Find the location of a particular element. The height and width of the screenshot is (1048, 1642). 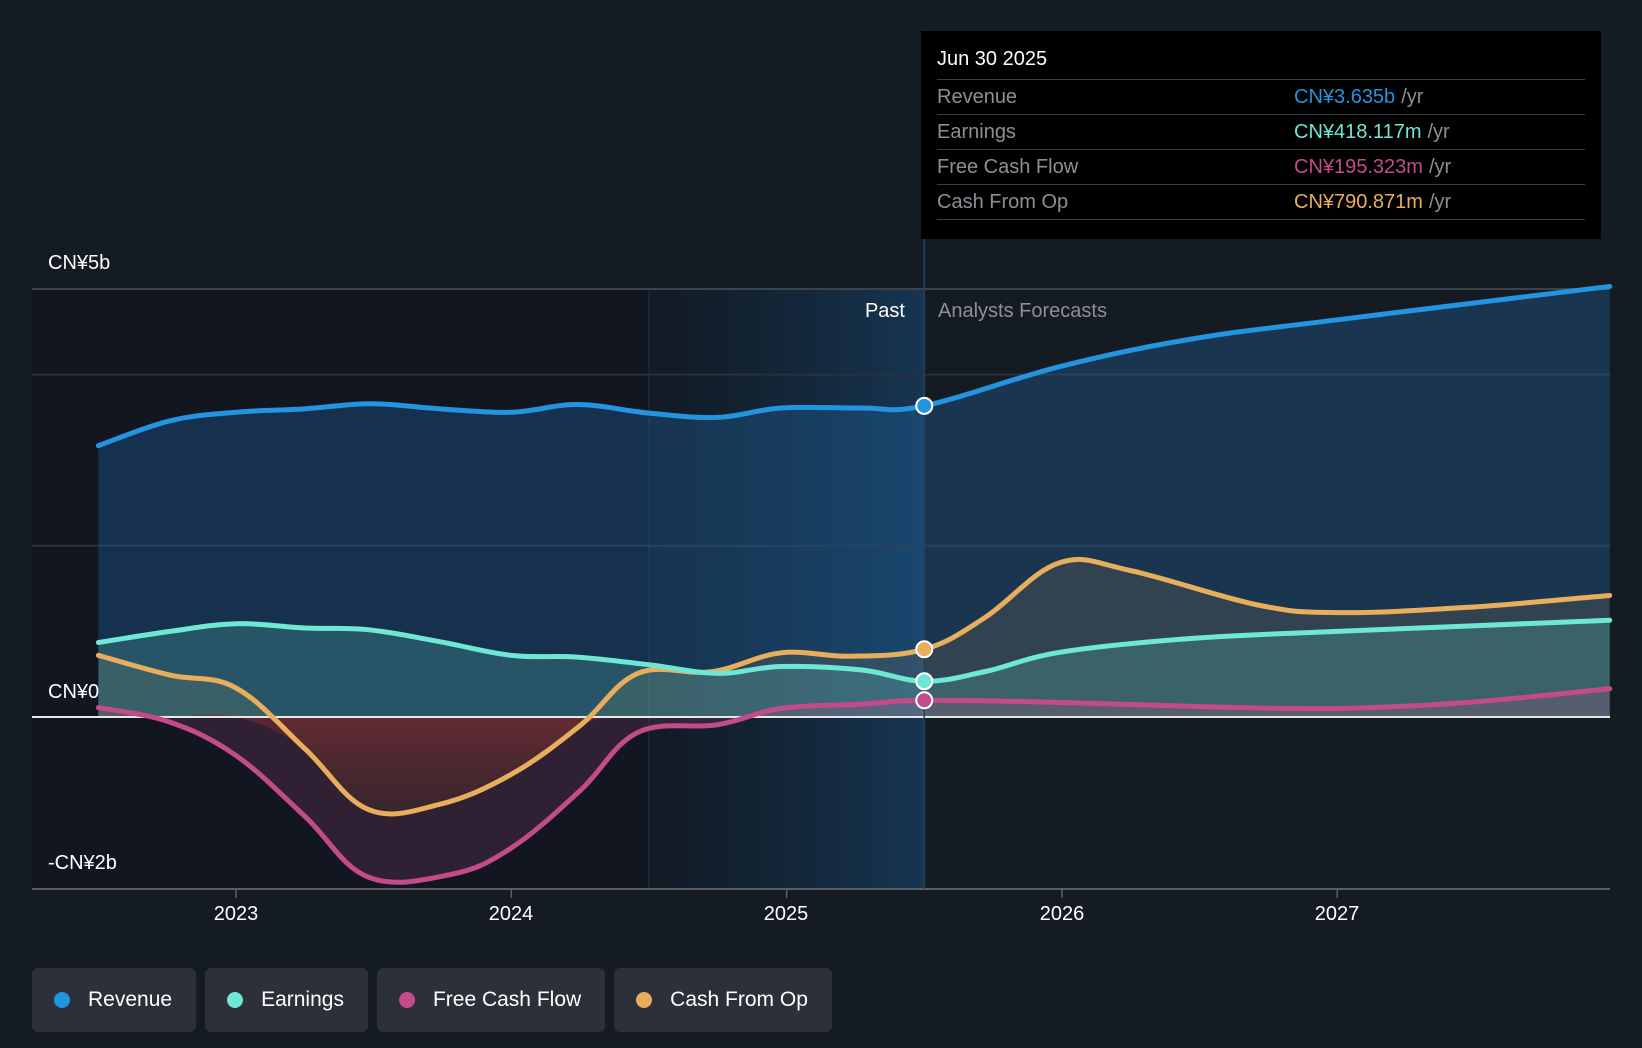

tooltip-row-cash-from-op: Cash From Op CN¥790.871m /yr is located at coordinates (1261, 202).